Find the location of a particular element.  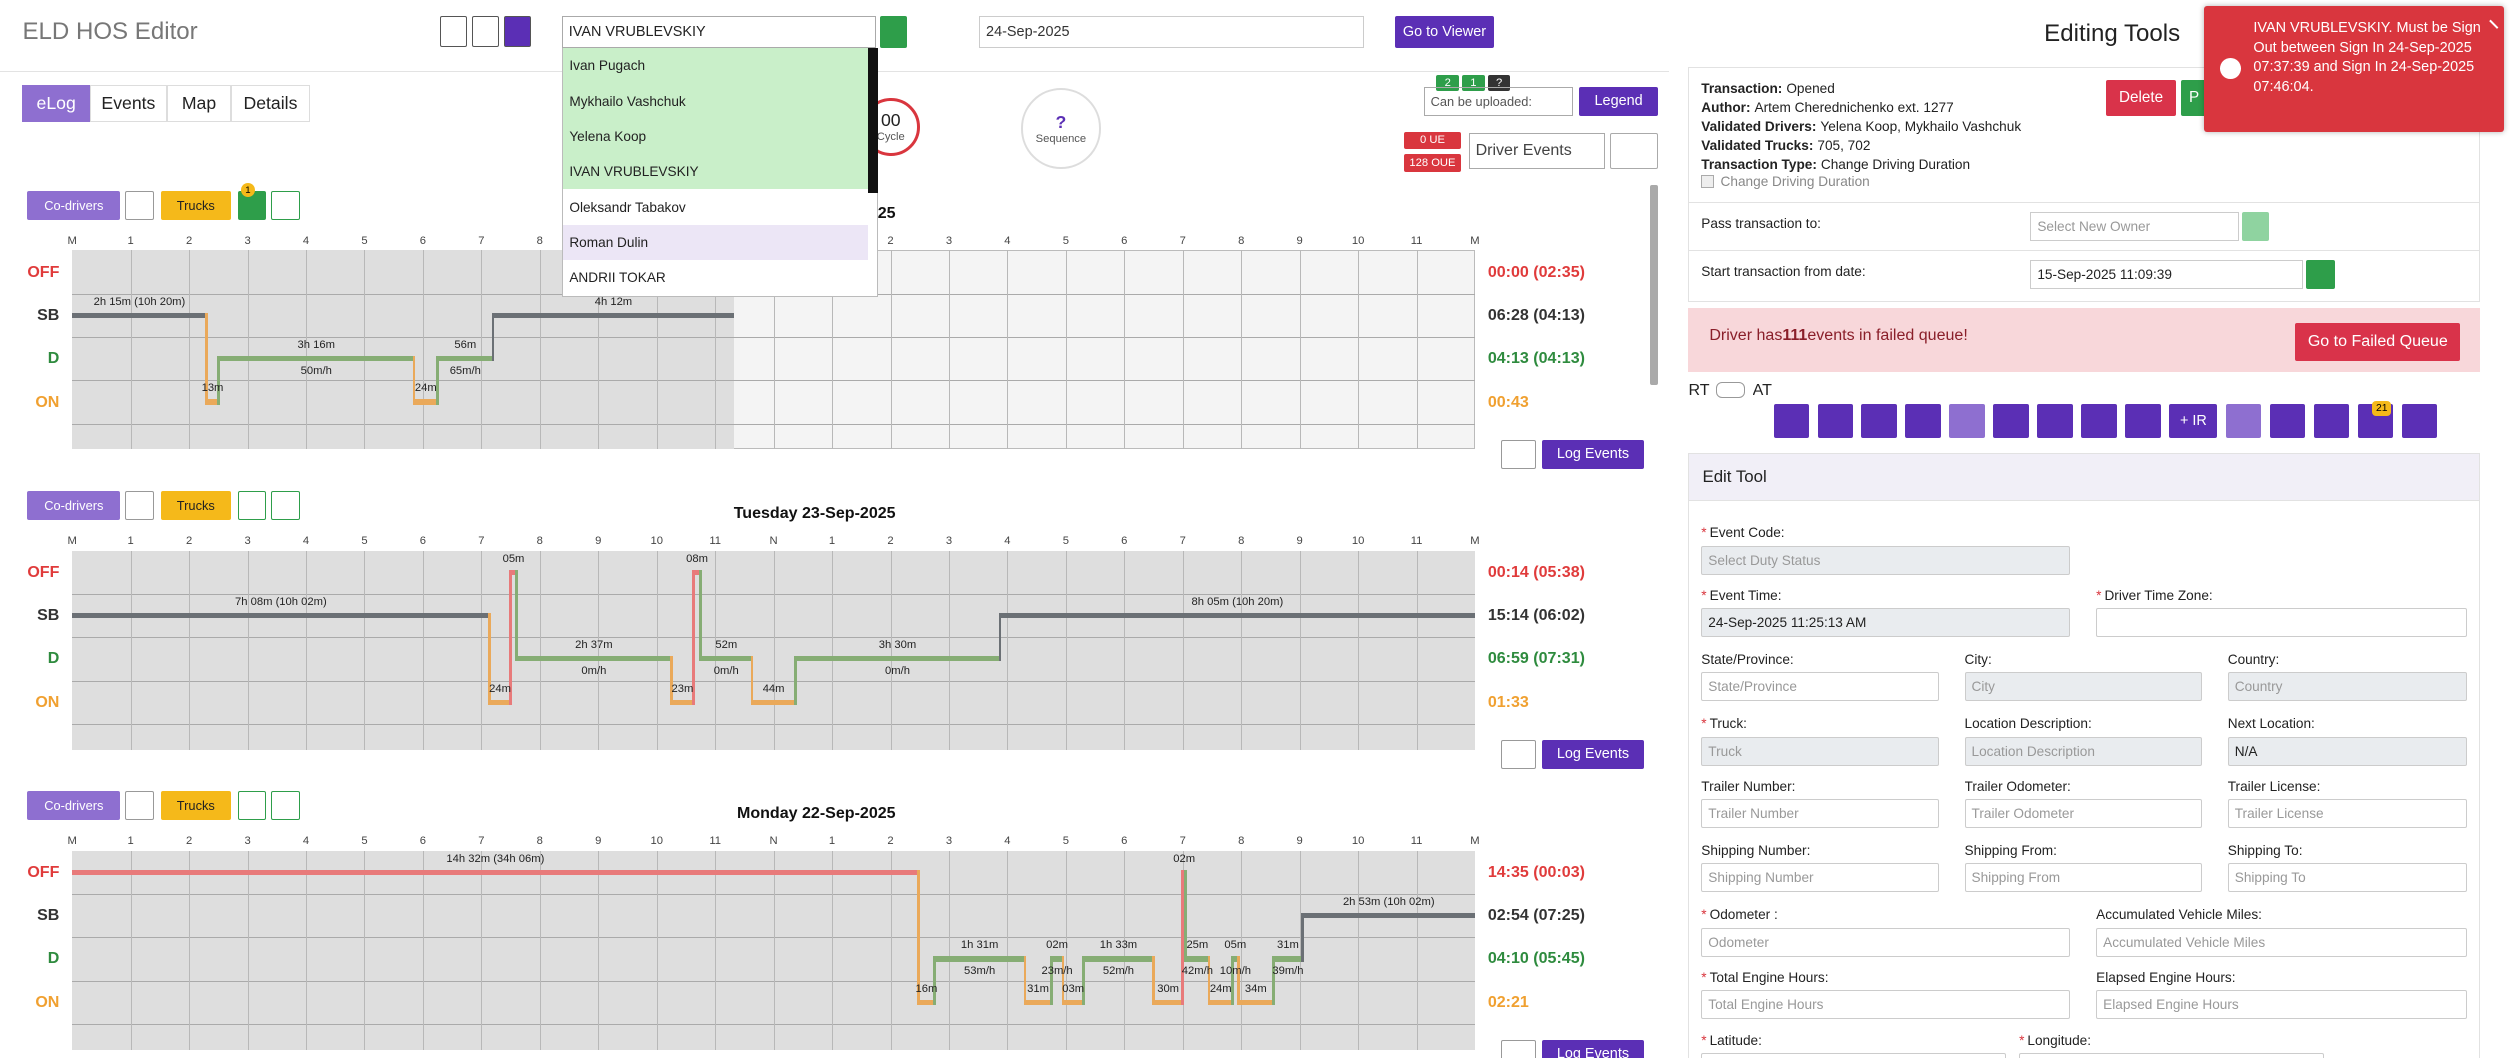

hour-label: 9 is located at coordinates (1299, 540).